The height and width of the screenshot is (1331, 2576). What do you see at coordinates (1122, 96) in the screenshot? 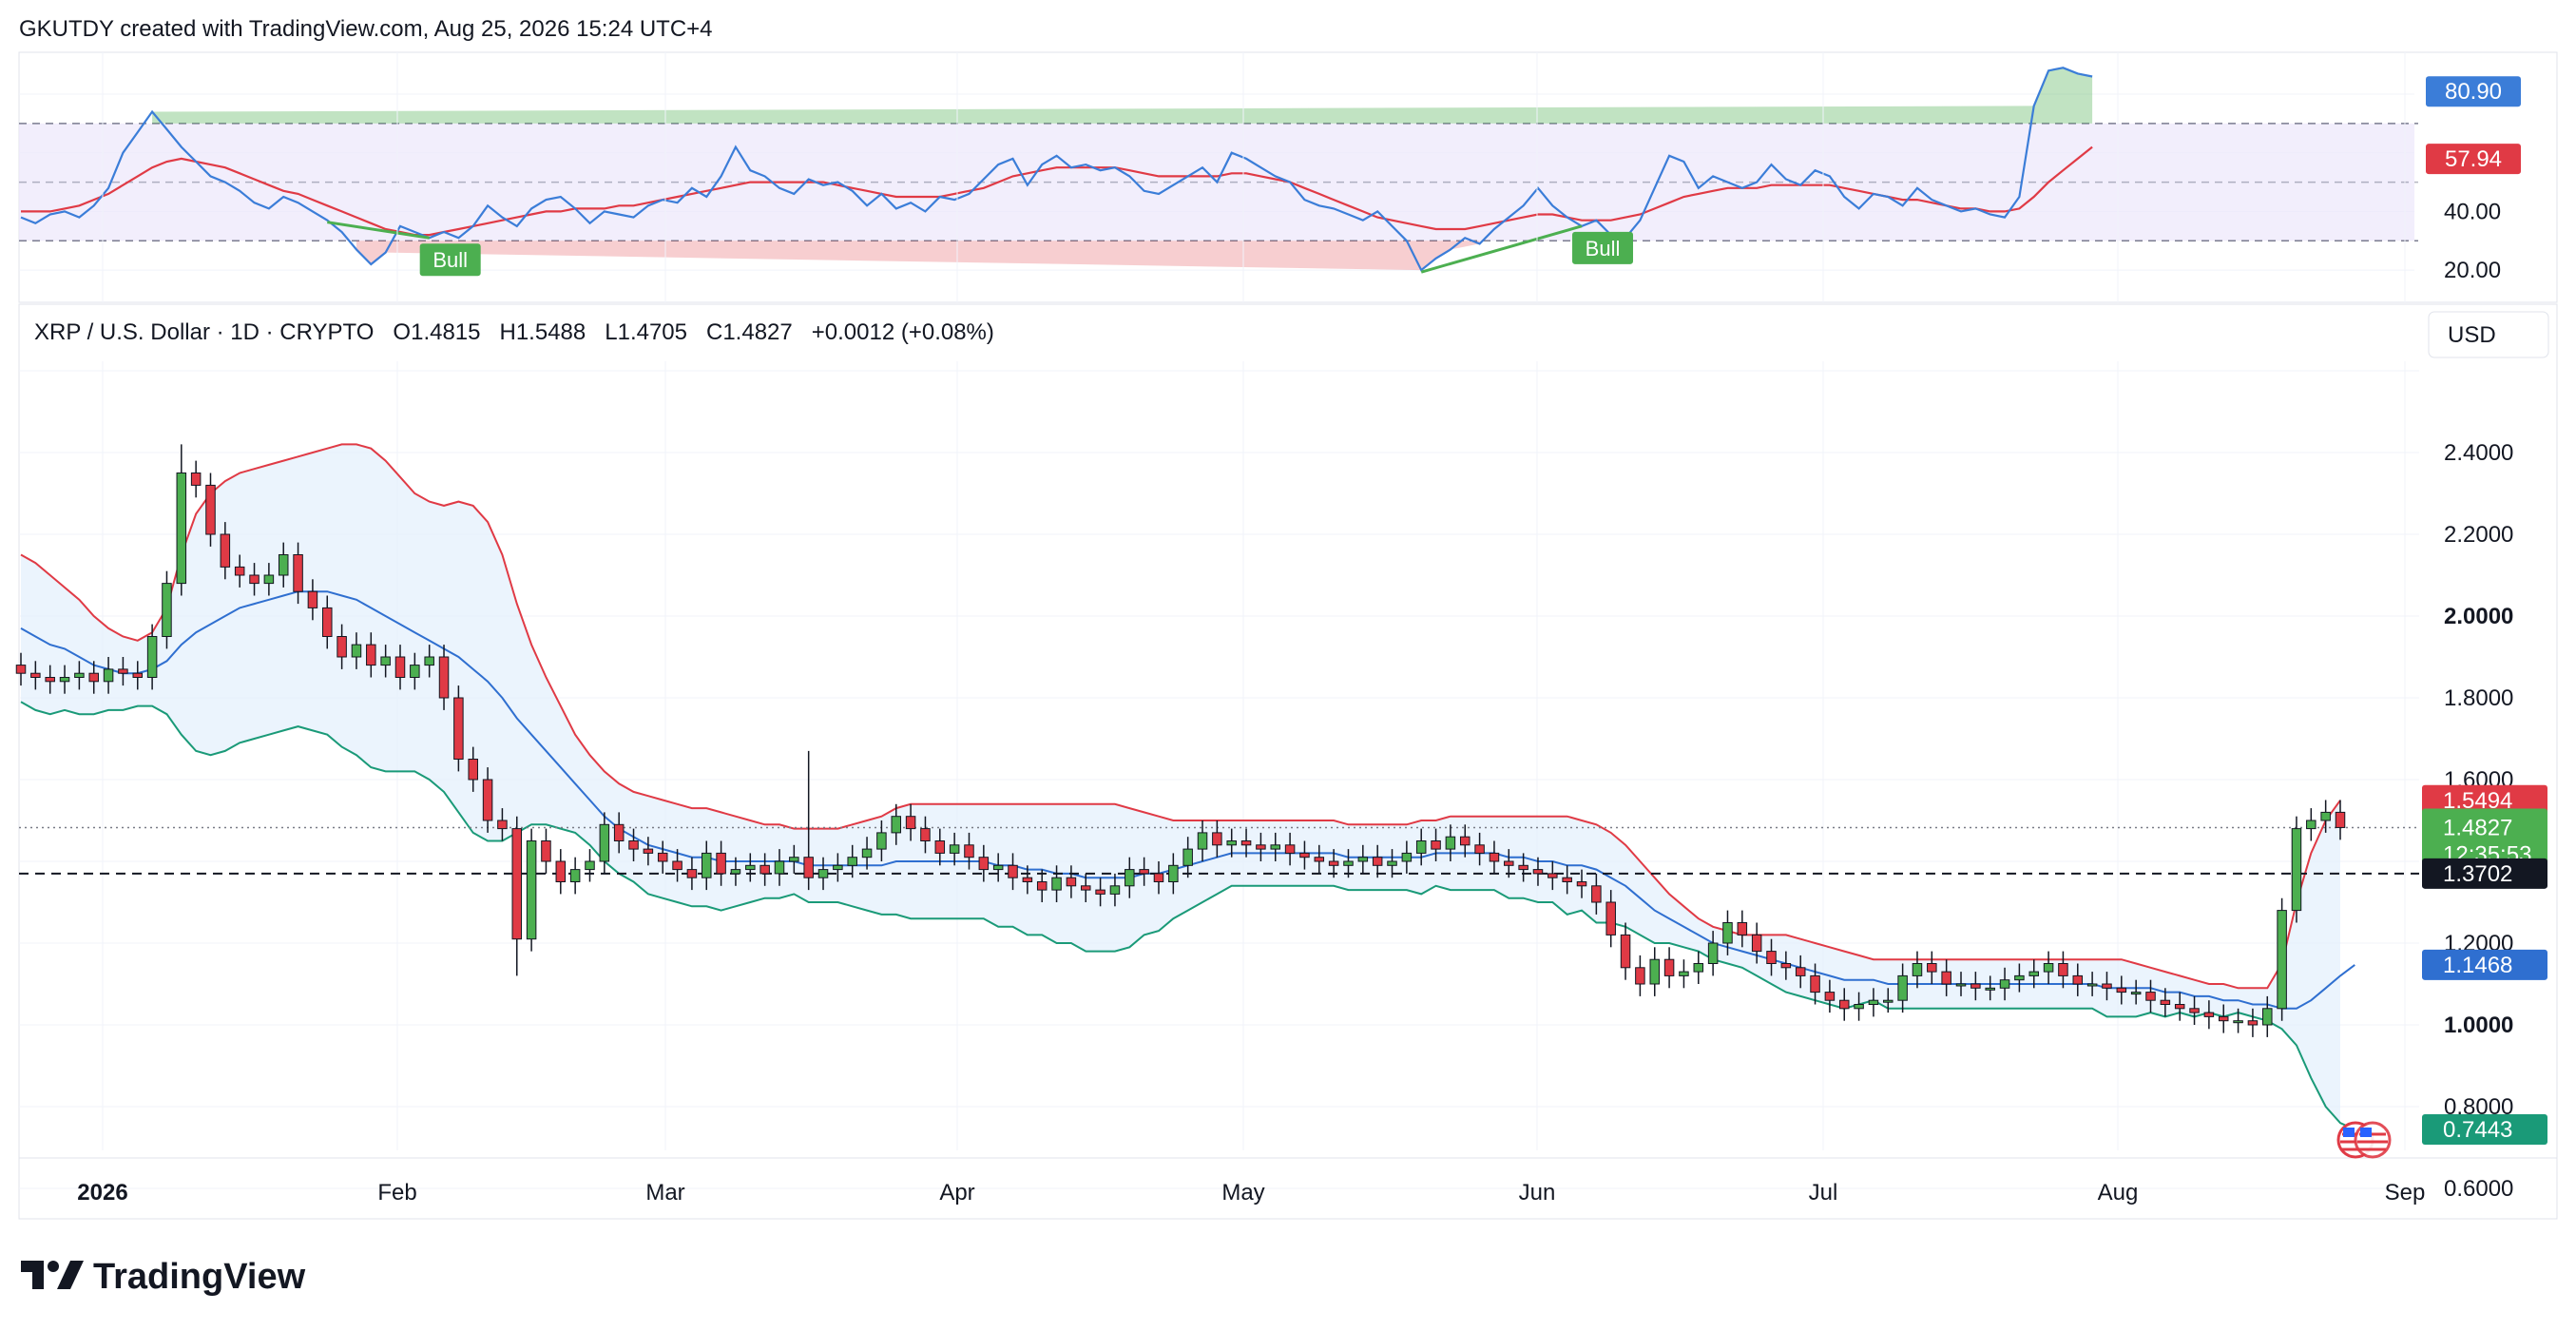
I see `rsi-overbought-fill` at bounding box center [1122, 96].